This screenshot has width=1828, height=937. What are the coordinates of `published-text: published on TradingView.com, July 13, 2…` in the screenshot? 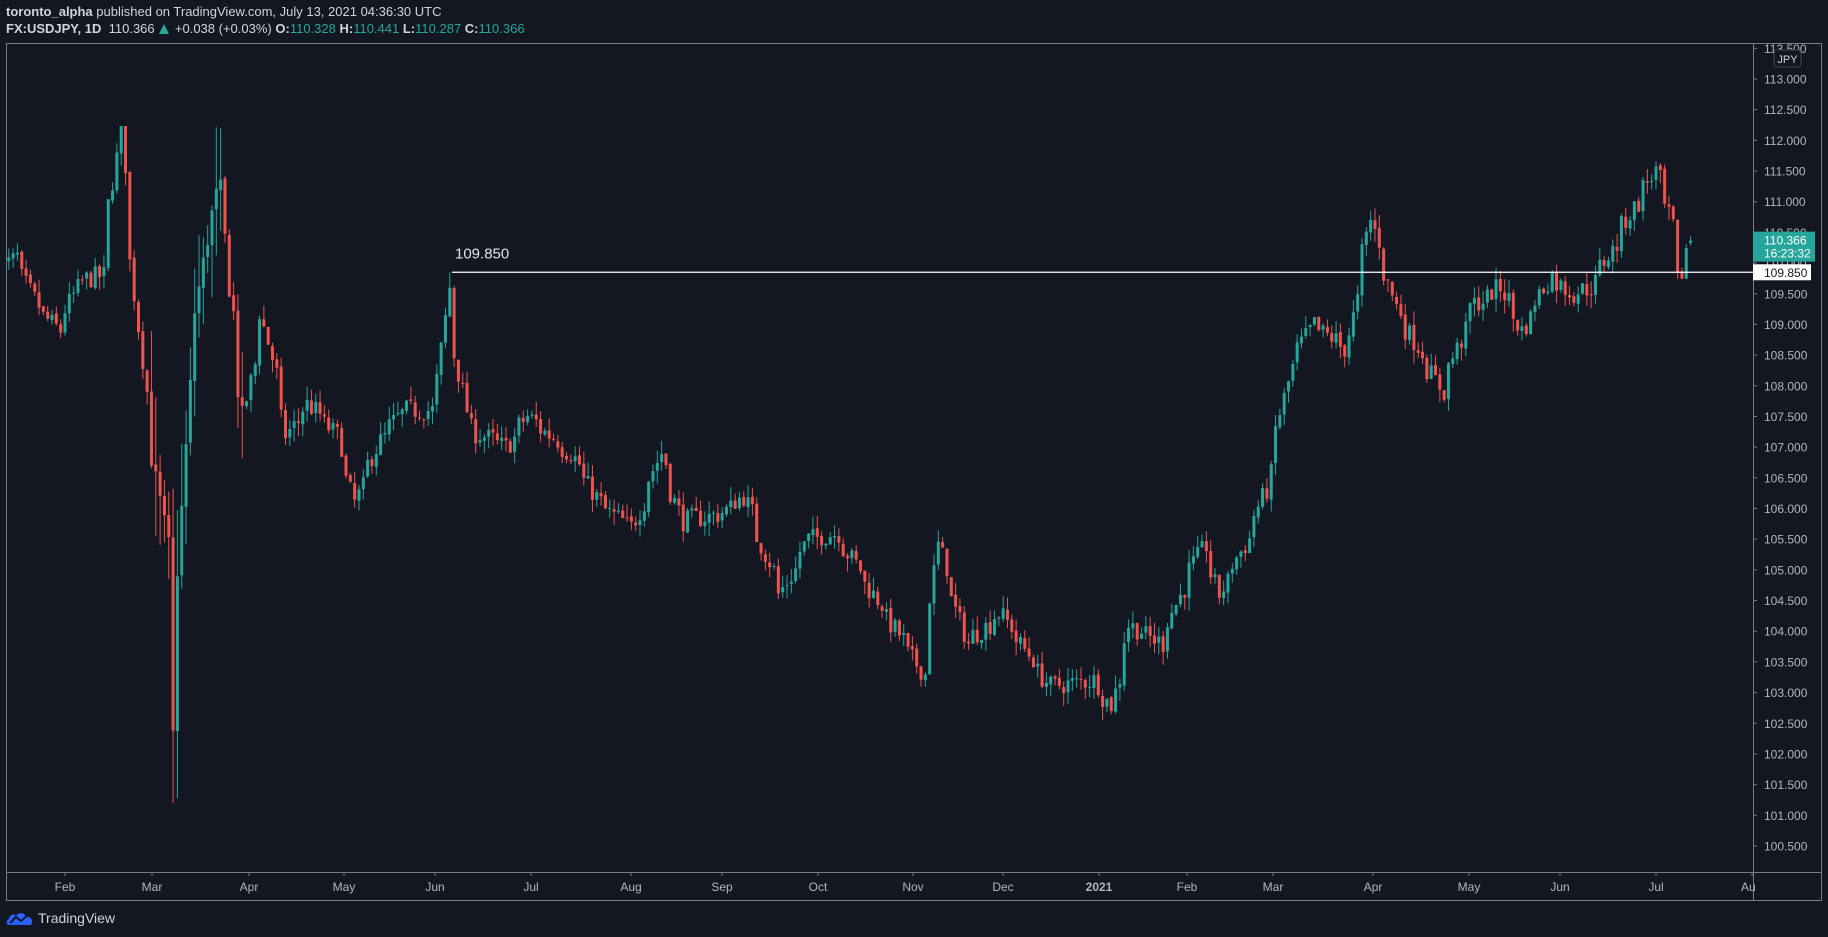 It's located at (269, 11).